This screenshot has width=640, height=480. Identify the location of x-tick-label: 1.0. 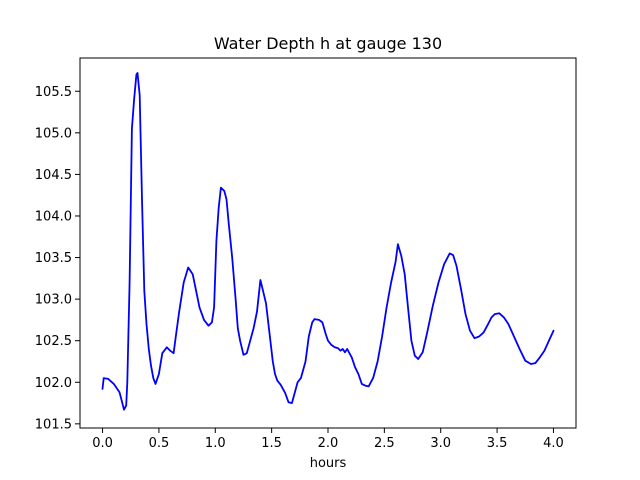
(215, 443).